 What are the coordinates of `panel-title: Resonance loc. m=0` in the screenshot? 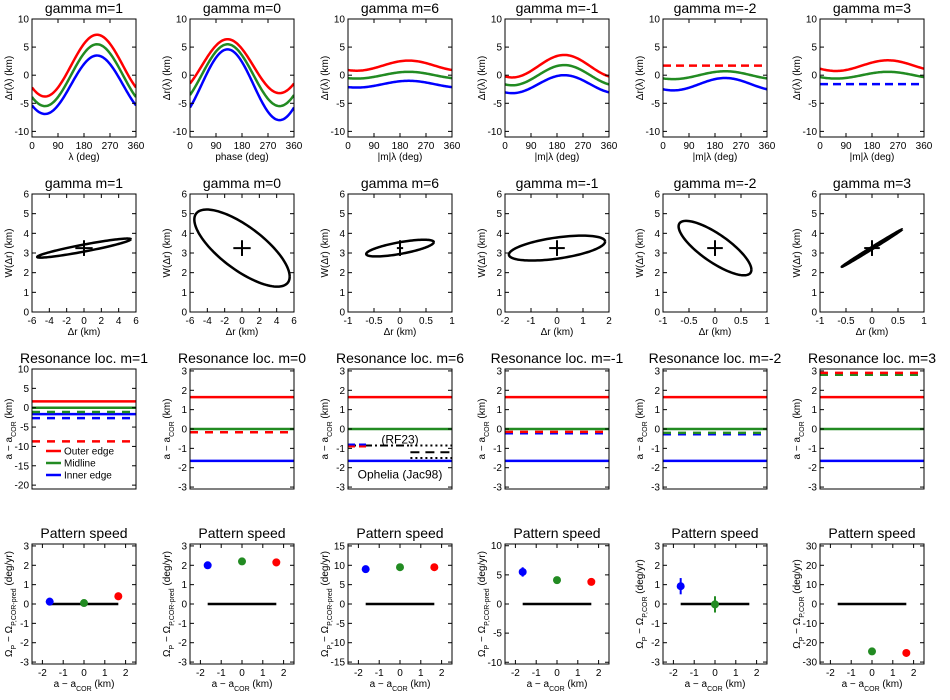 It's located at (242, 358).